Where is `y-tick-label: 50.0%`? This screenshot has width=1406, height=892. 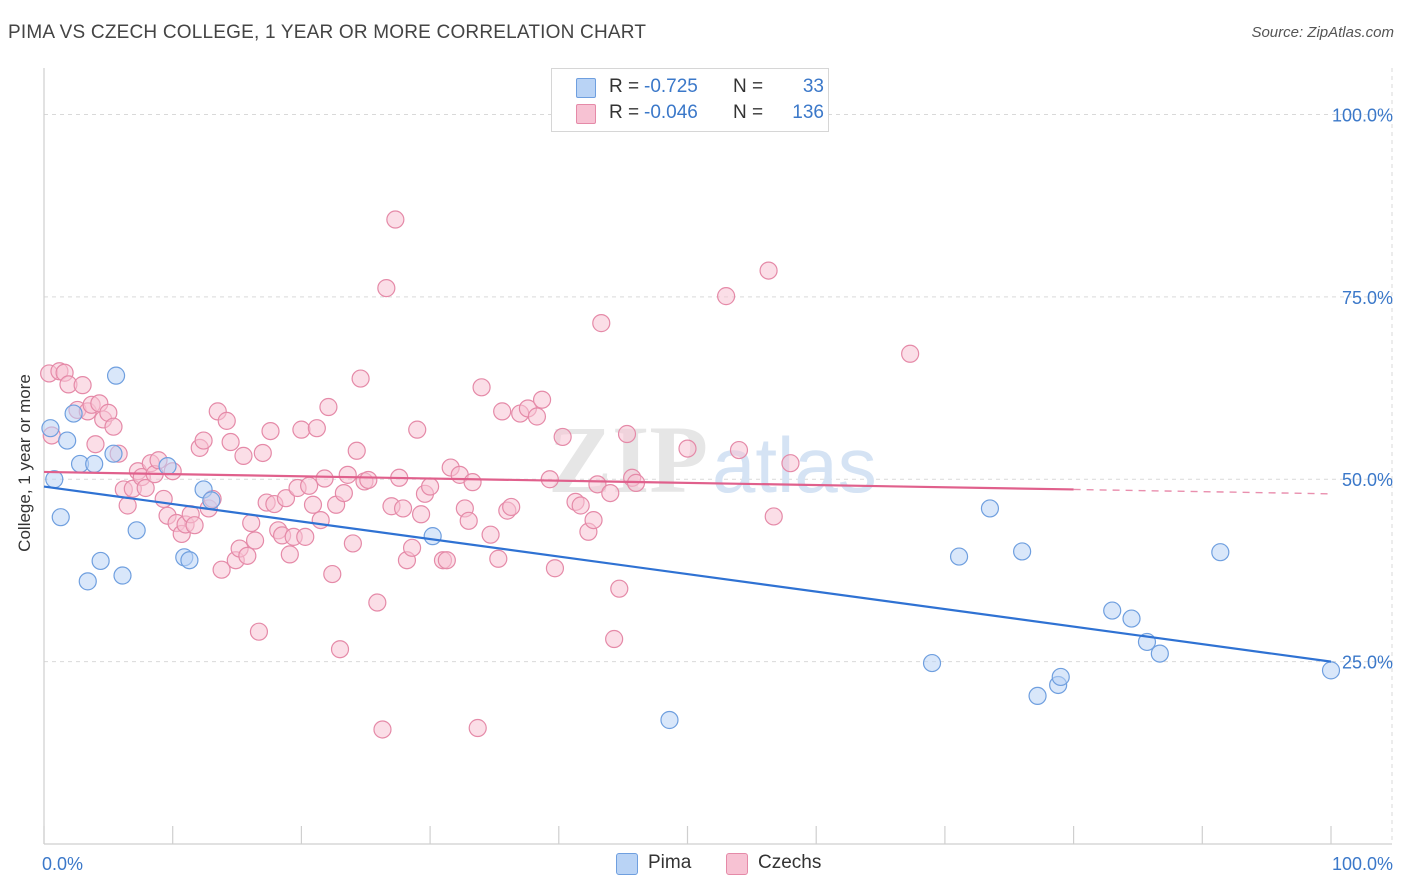
y-tick-label: 50.0% is located at coordinates (1367, 480).